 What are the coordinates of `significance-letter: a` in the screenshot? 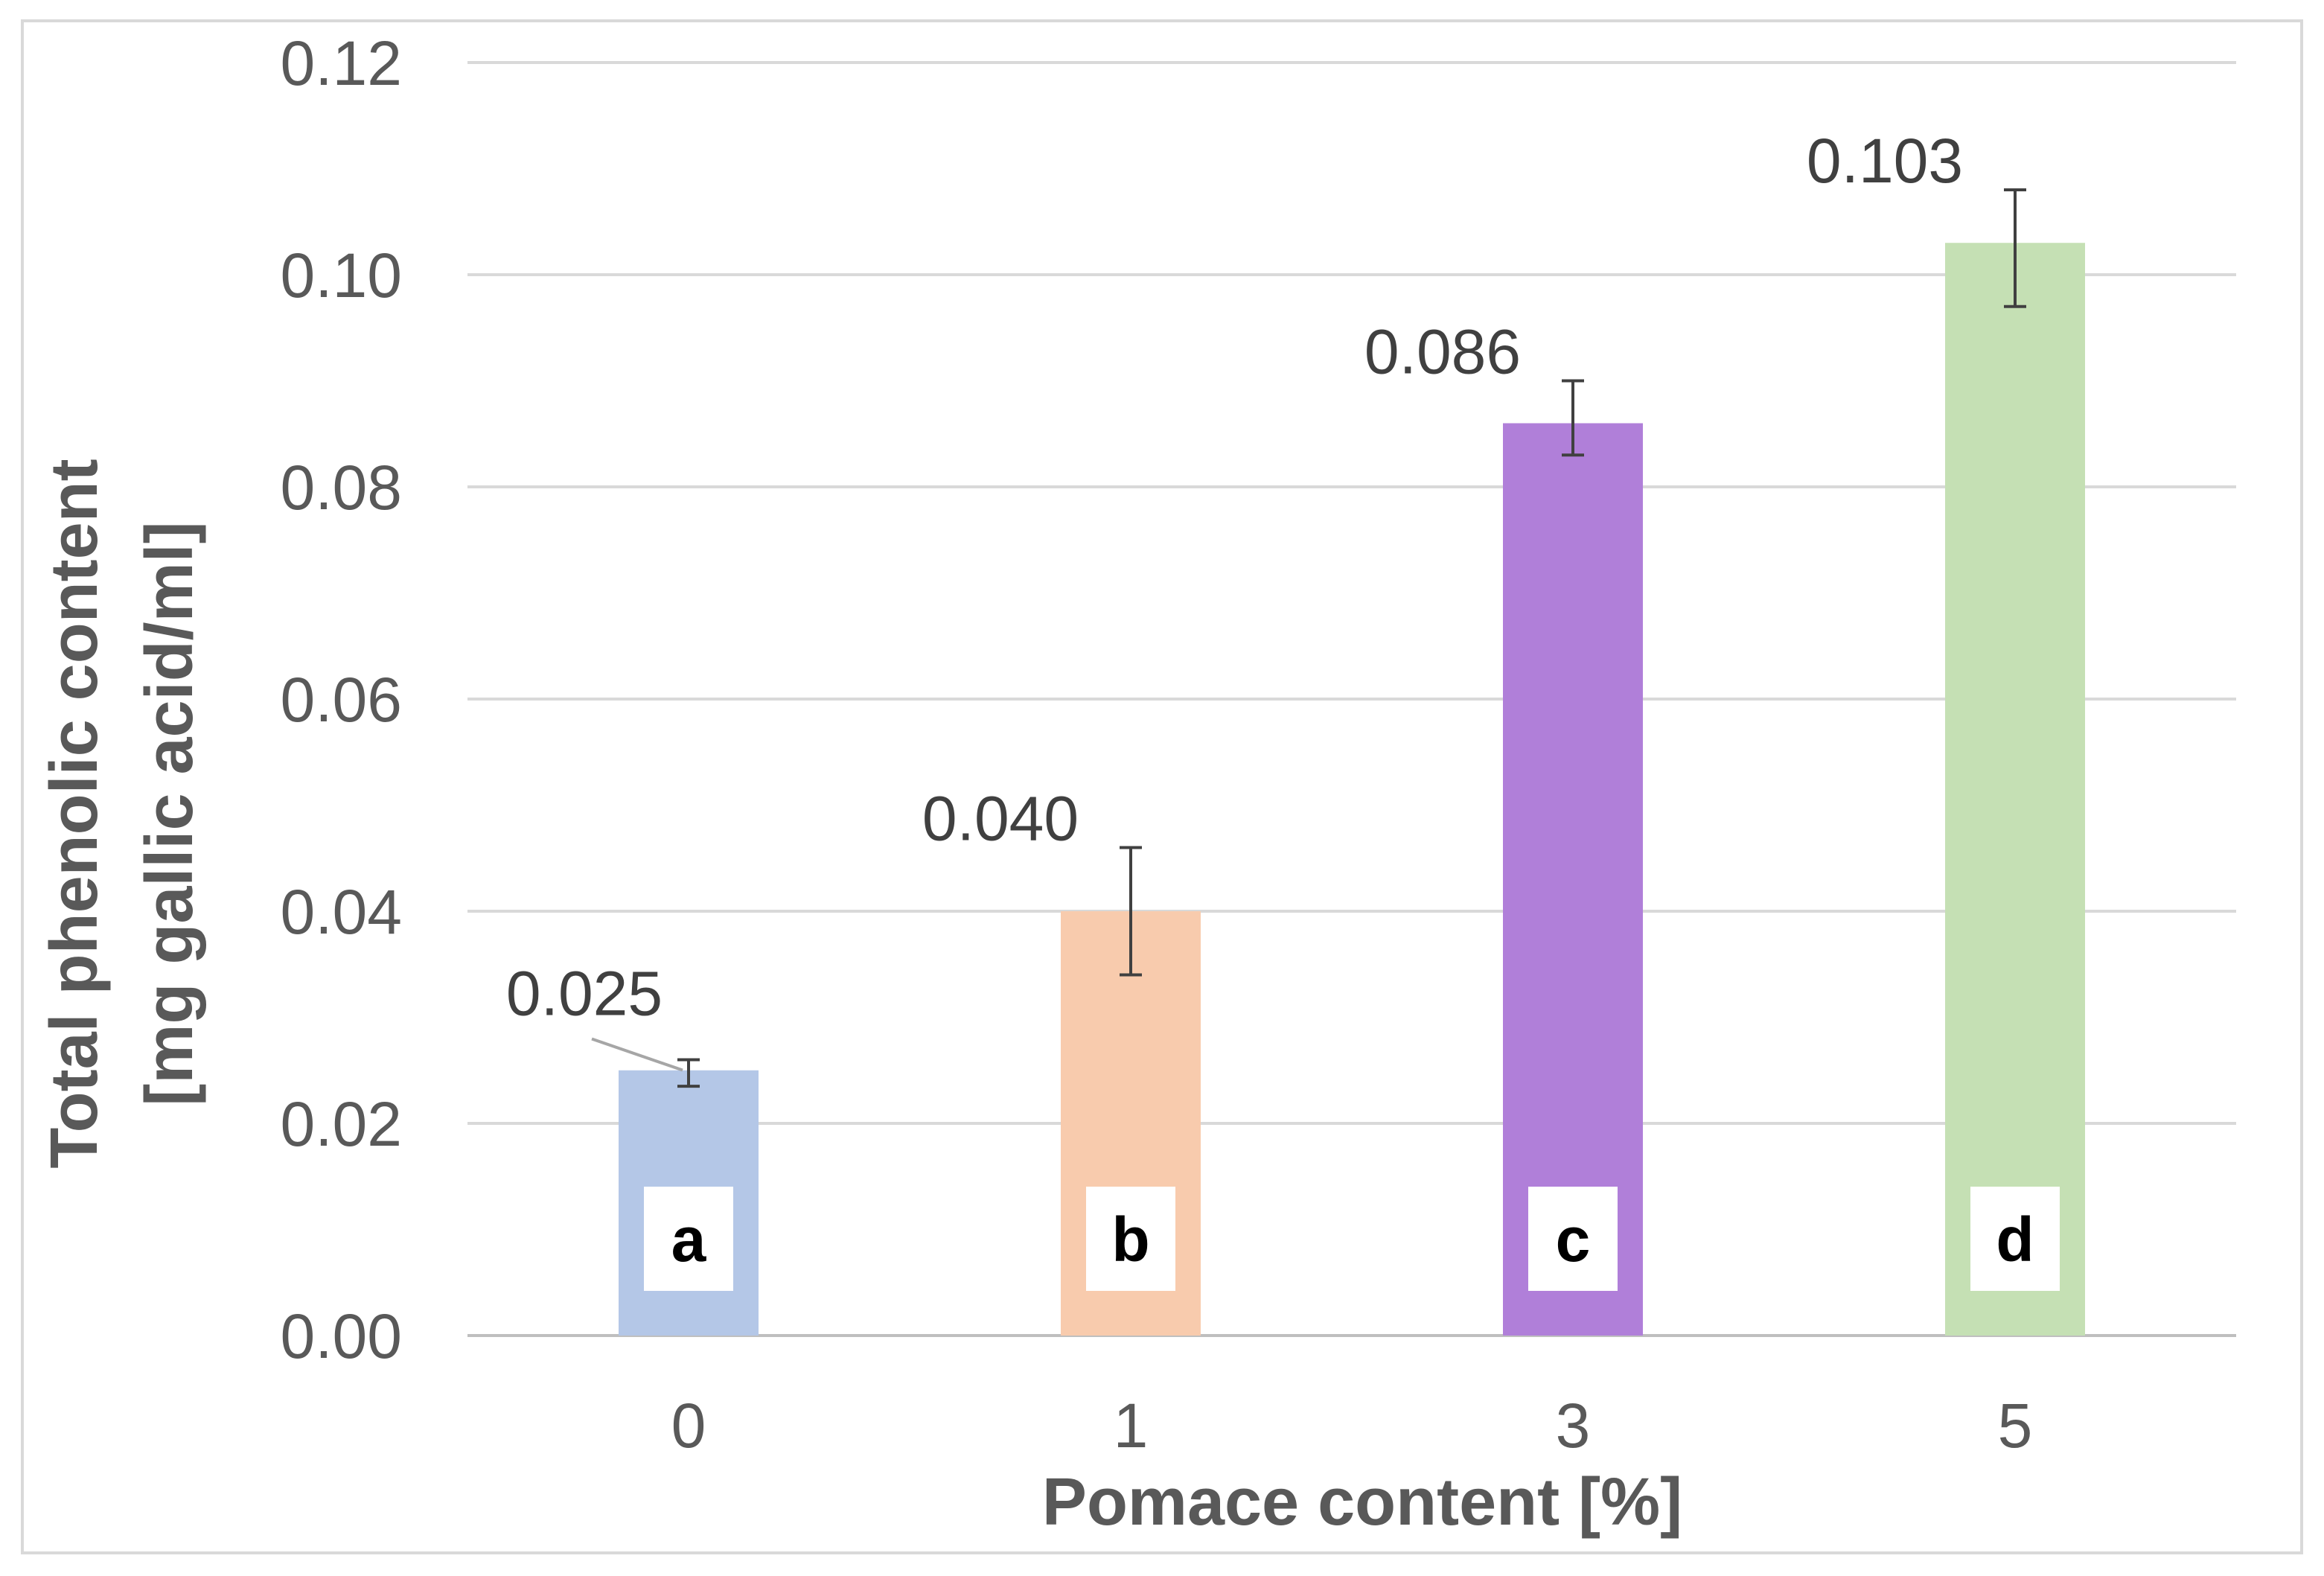 It's located at (689, 1240).